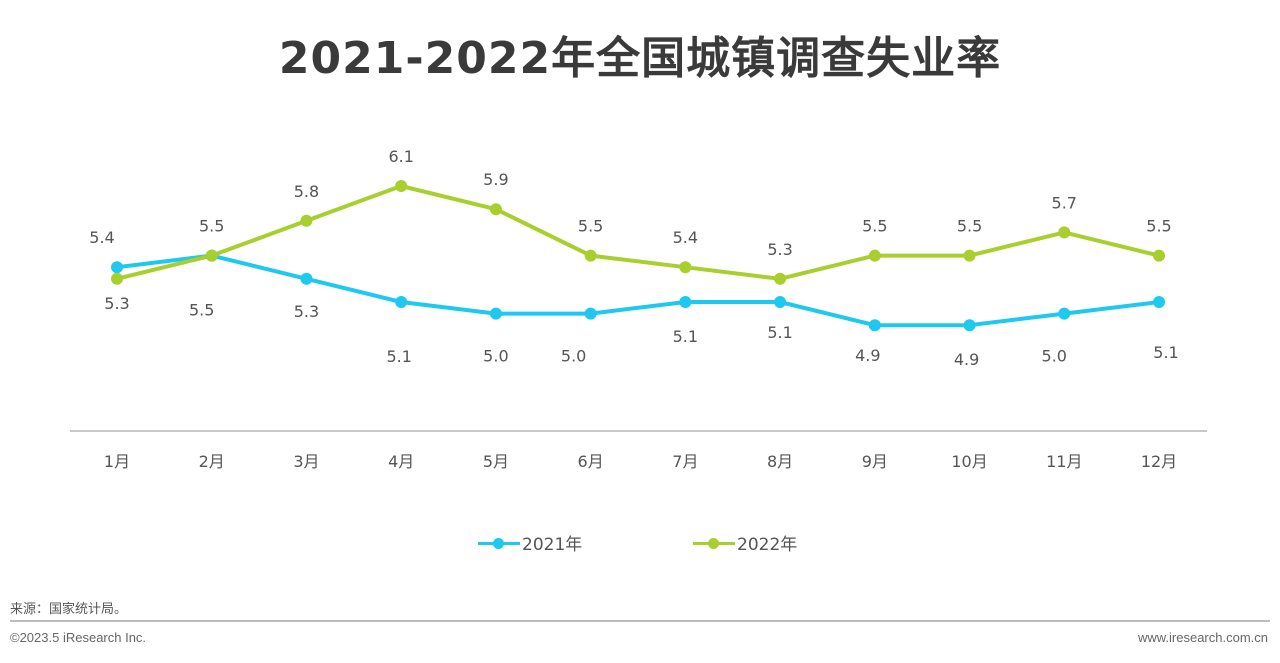 This screenshot has width=1280, height=663. What do you see at coordinates (640, 621) in the screenshot?
I see `footer-divider` at bounding box center [640, 621].